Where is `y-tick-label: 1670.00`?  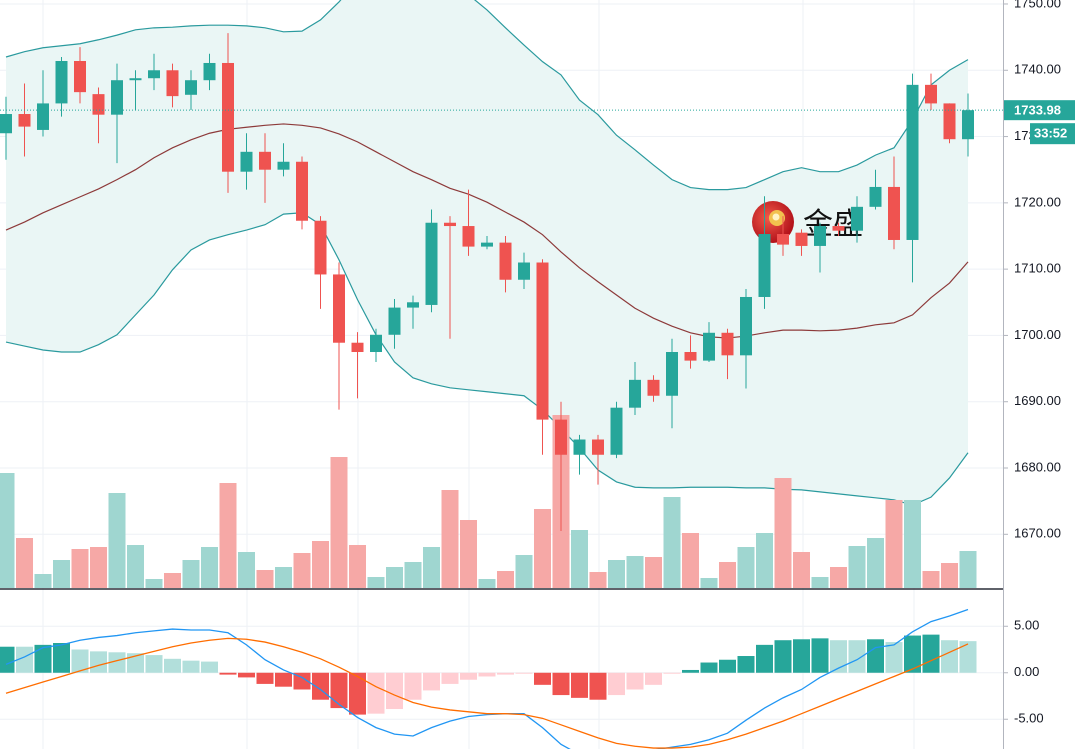 y-tick-label: 1670.00 is located at coordinates (1037, 533).